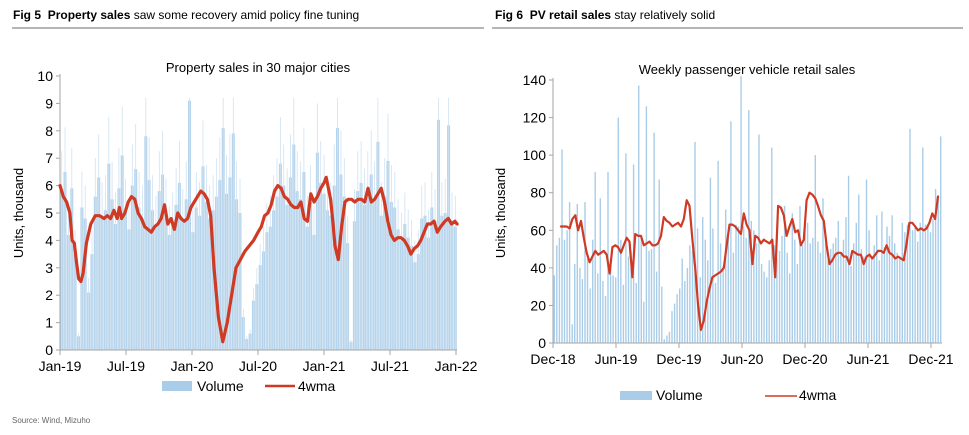 This screenshot has height=435, width=969. What do you see at coordinates (49, 295) in the screenshot?
I see `y-tick-label: 2` at bounding box center [49, 295].